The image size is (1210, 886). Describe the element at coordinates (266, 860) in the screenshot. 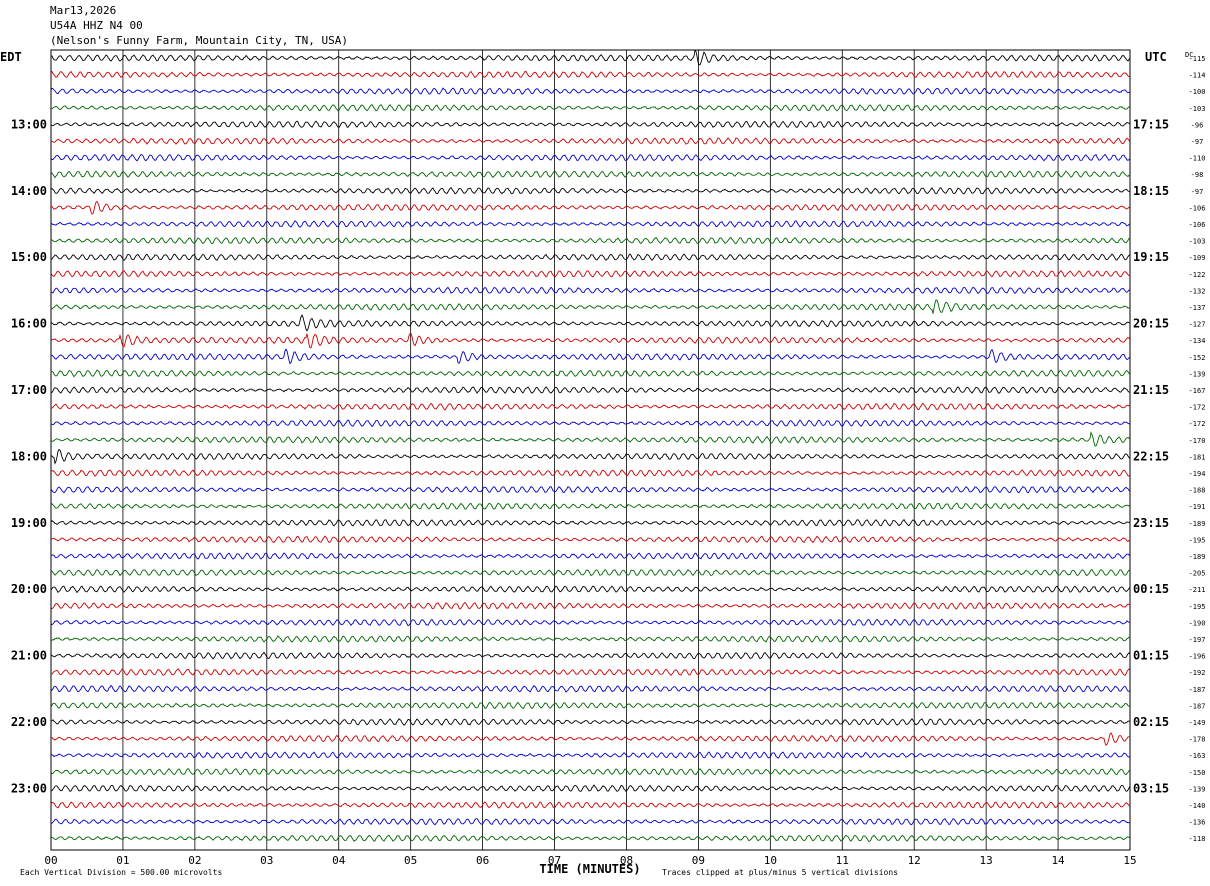

I see `x-tick-label: 03` at that location.